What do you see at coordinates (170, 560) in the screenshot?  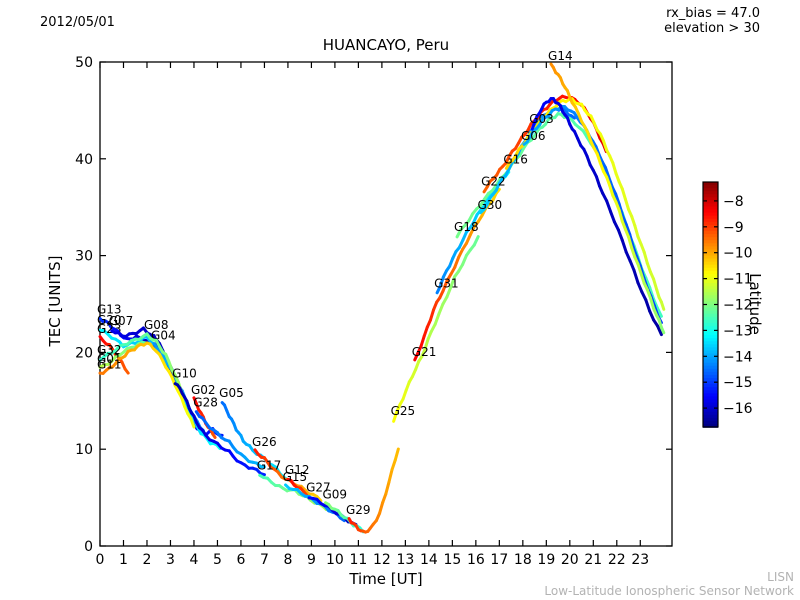 I see `x-tick-label: 3` at bounding box center [170, 560].